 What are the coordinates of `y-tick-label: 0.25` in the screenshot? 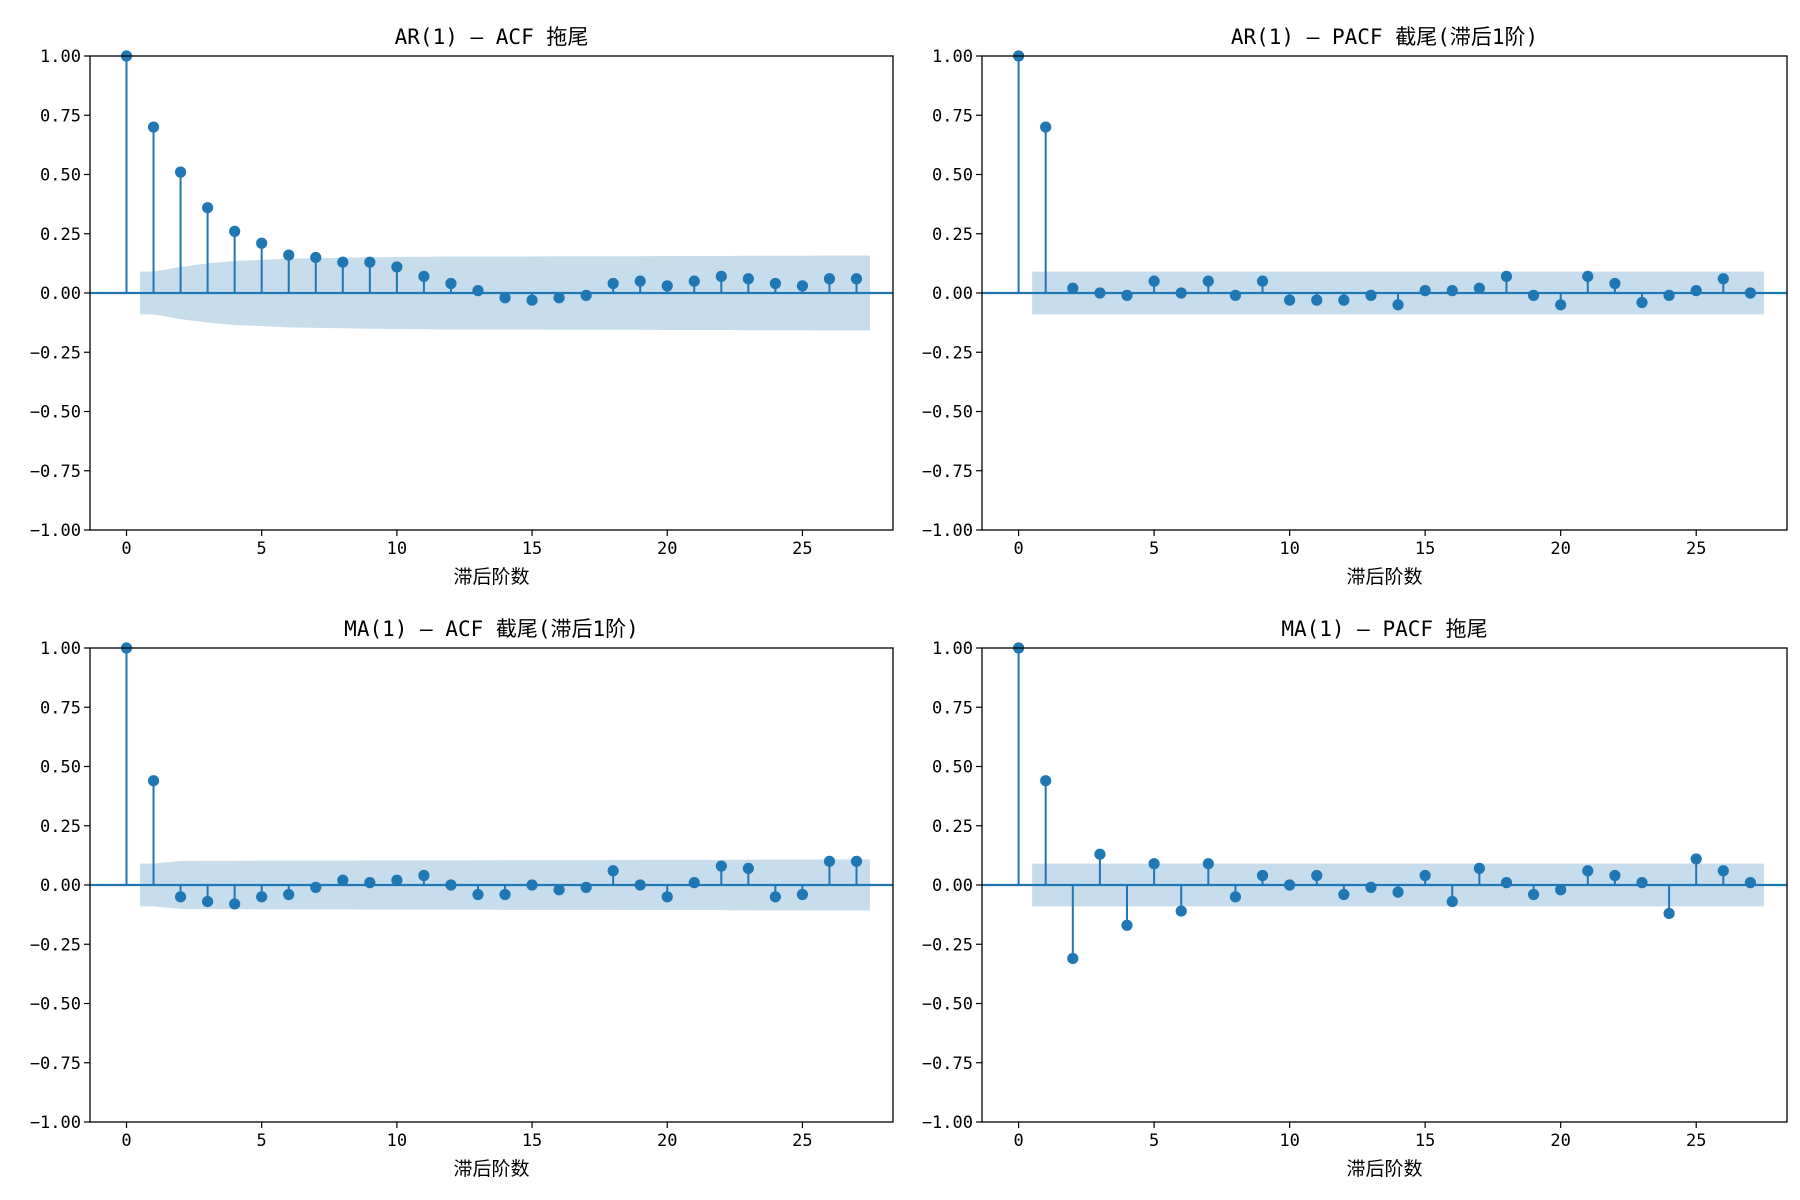 It's located at (952, 235).